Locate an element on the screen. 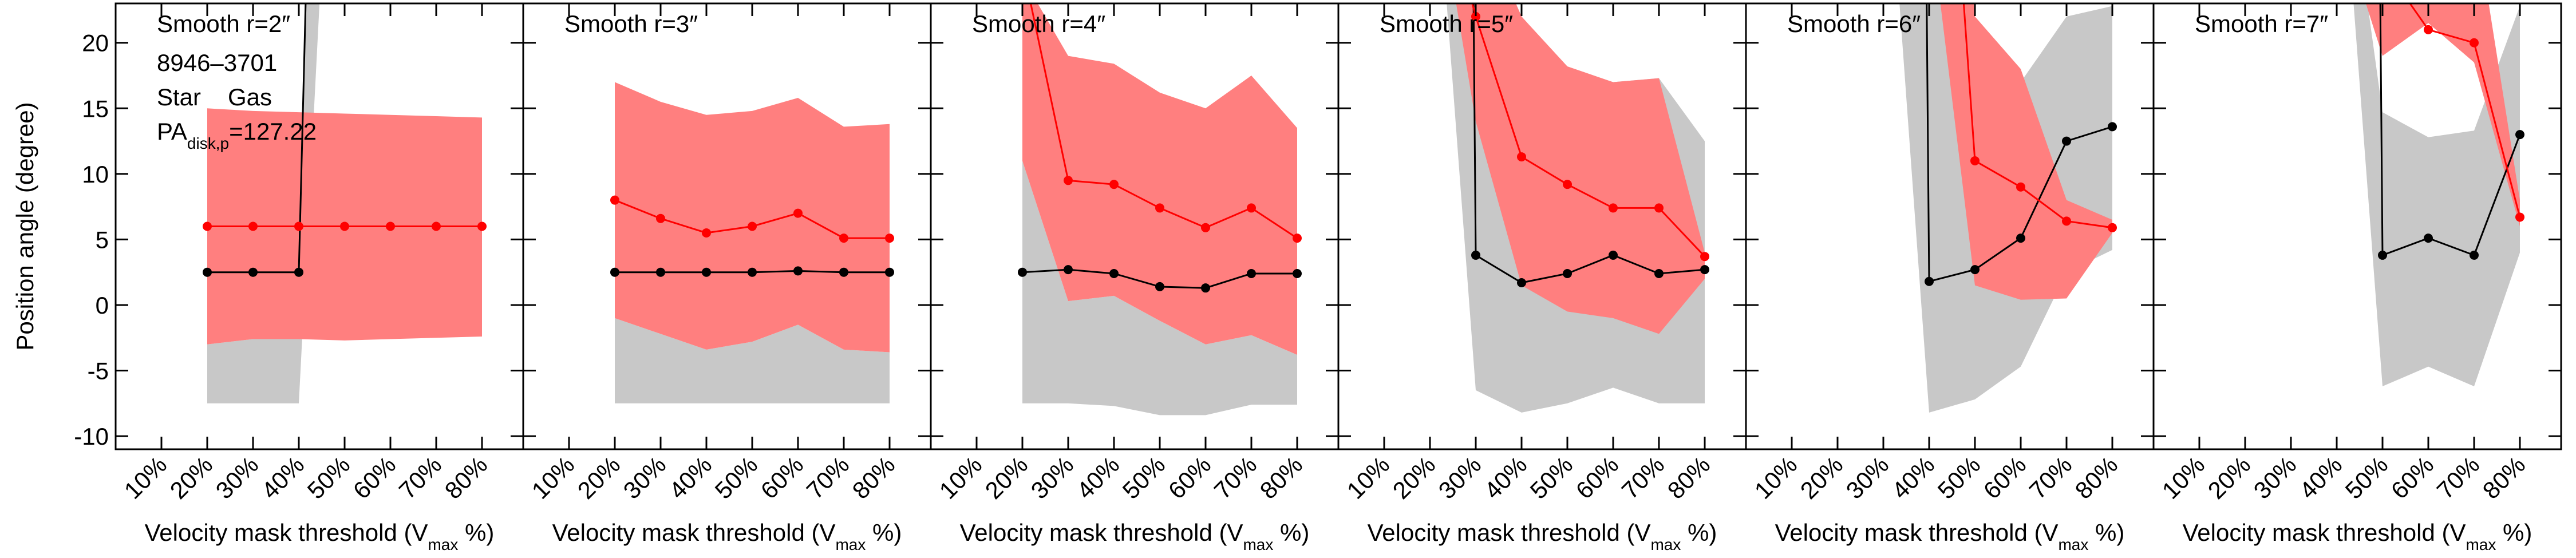 This screenshot has width=2576, height=558. panel-title: Smooth r=3″ is located at coordinates (631, 23).